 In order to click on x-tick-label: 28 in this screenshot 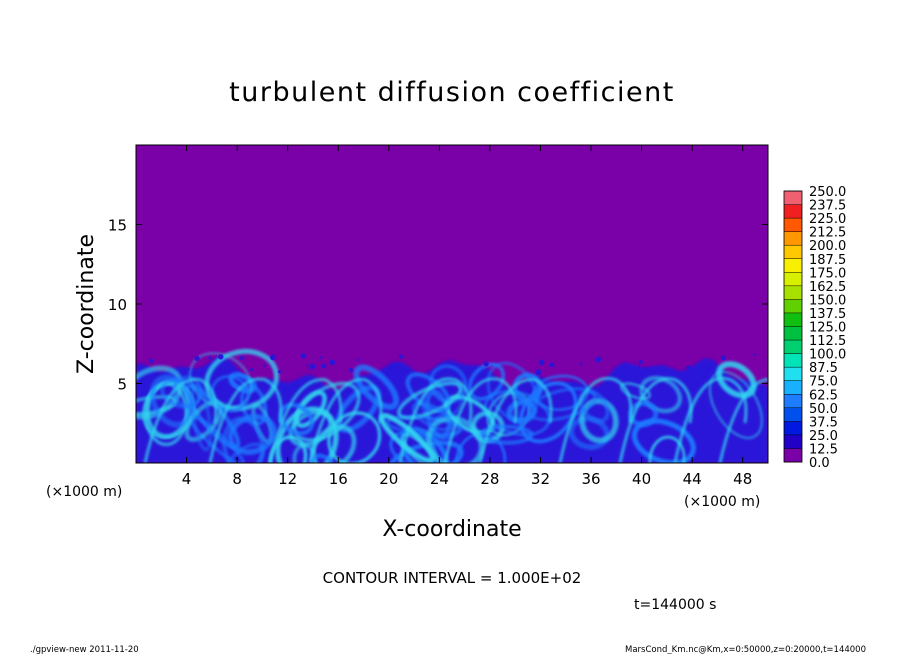, I will do `click(489, 479)`.